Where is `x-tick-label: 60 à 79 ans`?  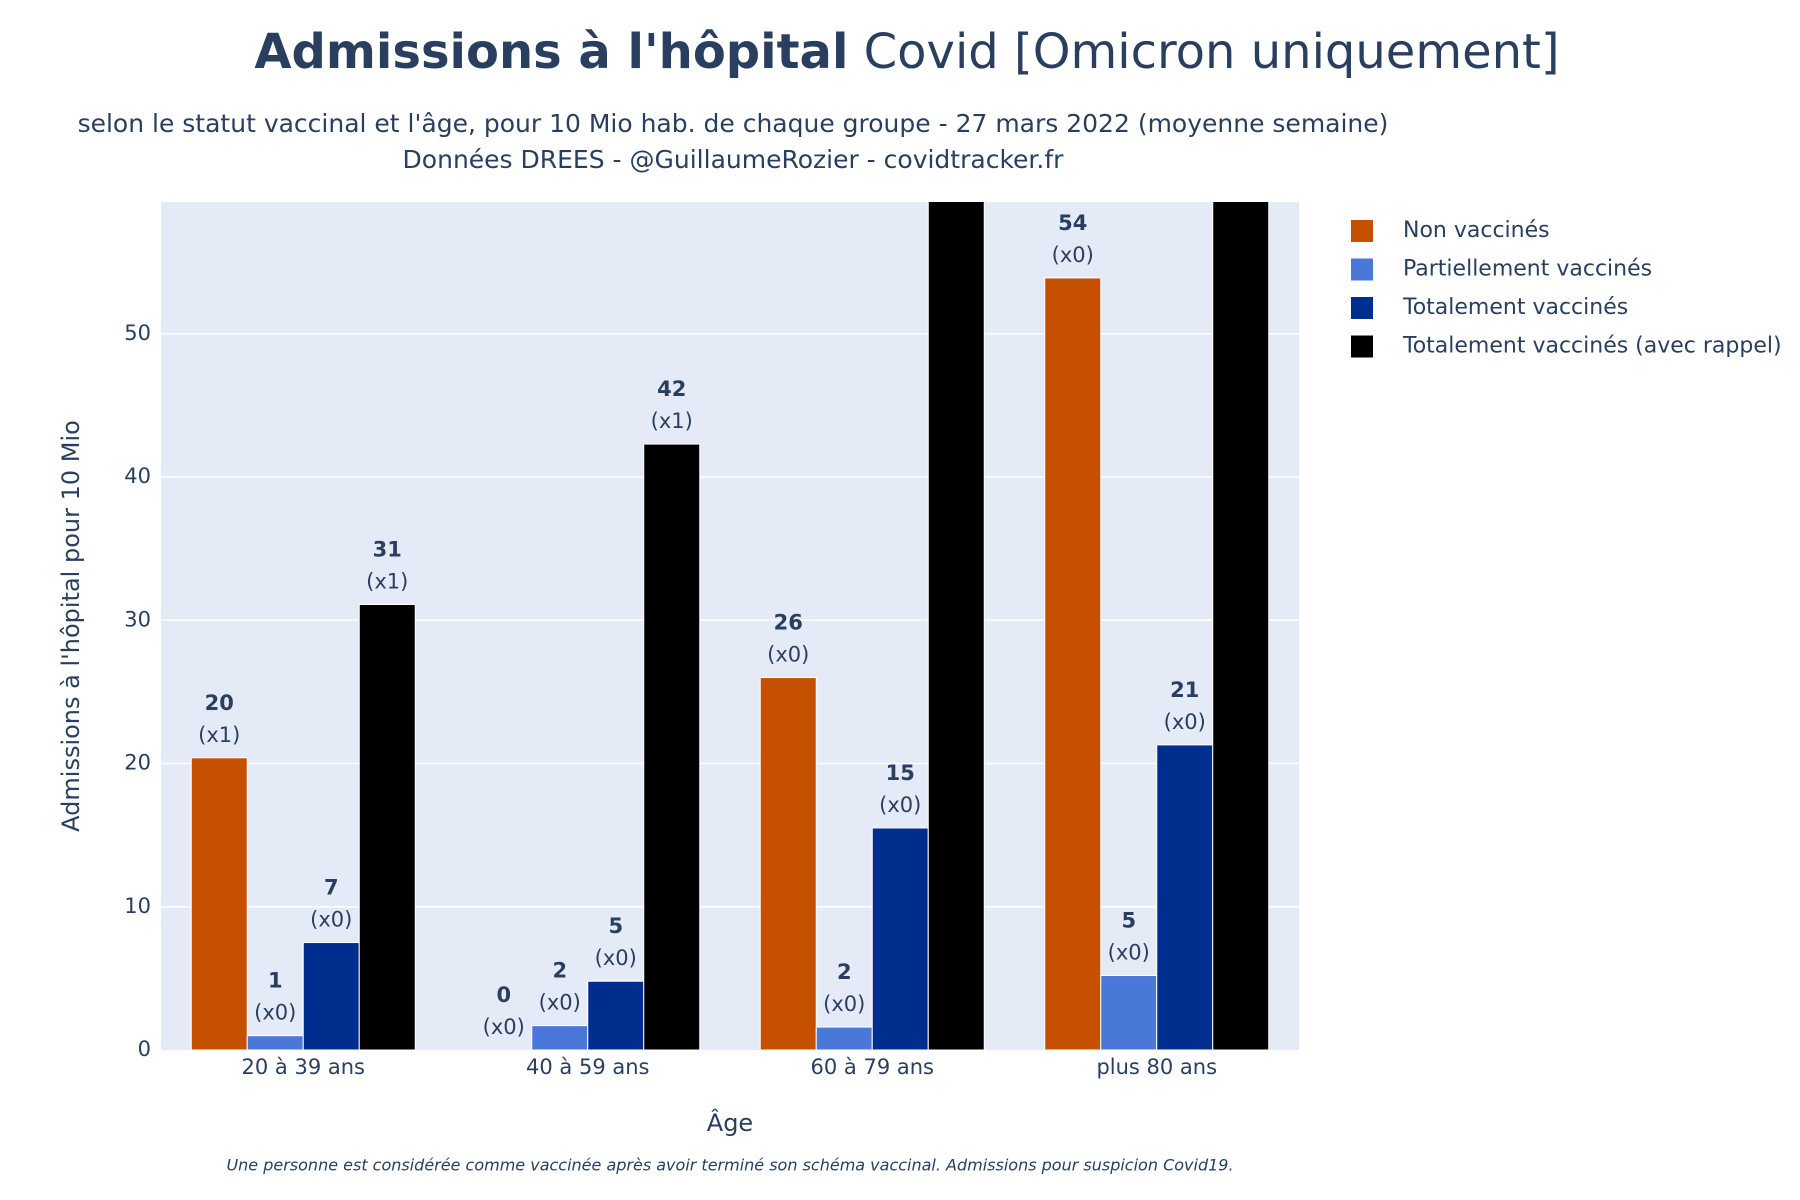 x-tick-label: 60 à 79 ans is located at coordinates (872, 1067).